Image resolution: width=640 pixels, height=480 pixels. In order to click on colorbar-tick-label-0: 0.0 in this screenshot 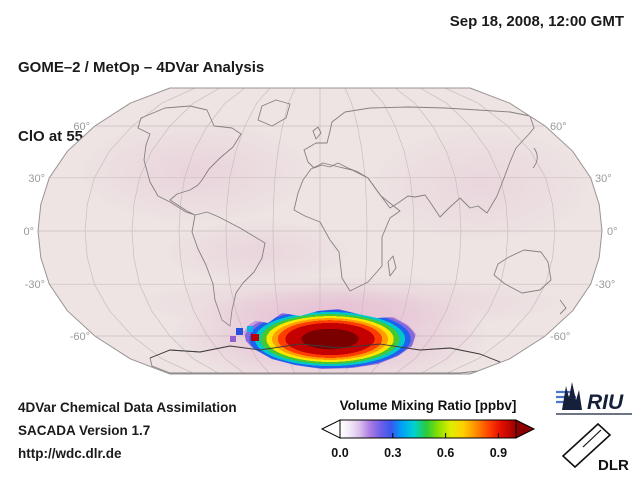, I will do `click(339, 453)`.